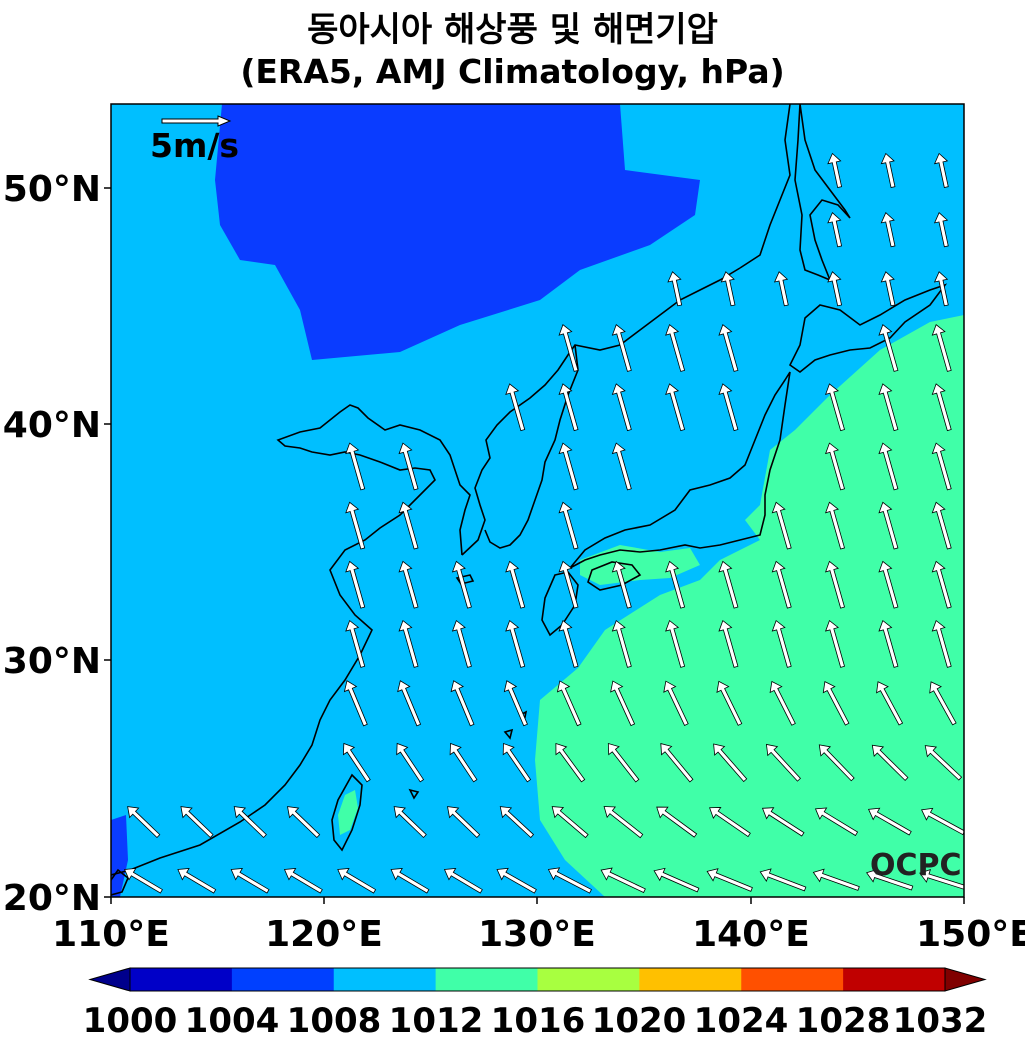  I want to click on coastline-korea, so click(601, 411).